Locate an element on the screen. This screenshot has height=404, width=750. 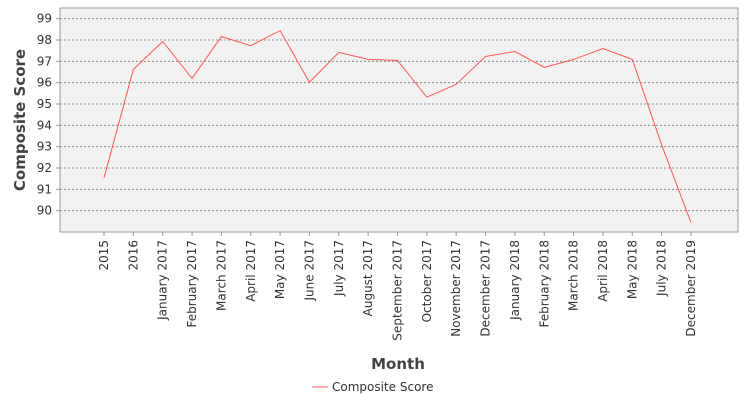
y-tick-label: 90 is located at coordinates (44, 211).